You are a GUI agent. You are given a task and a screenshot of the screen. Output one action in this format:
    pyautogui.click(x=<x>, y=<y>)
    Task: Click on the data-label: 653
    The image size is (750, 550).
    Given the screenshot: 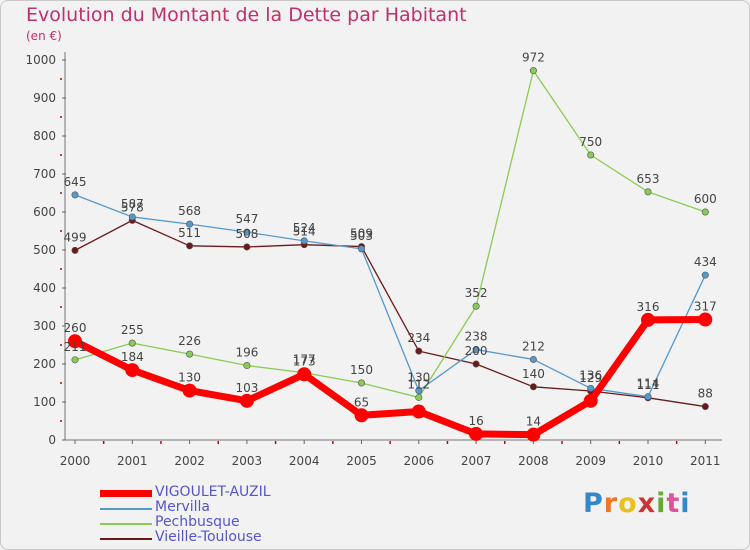 What is the action you would take?
    pyautogui.click(x=648, y=179)
    